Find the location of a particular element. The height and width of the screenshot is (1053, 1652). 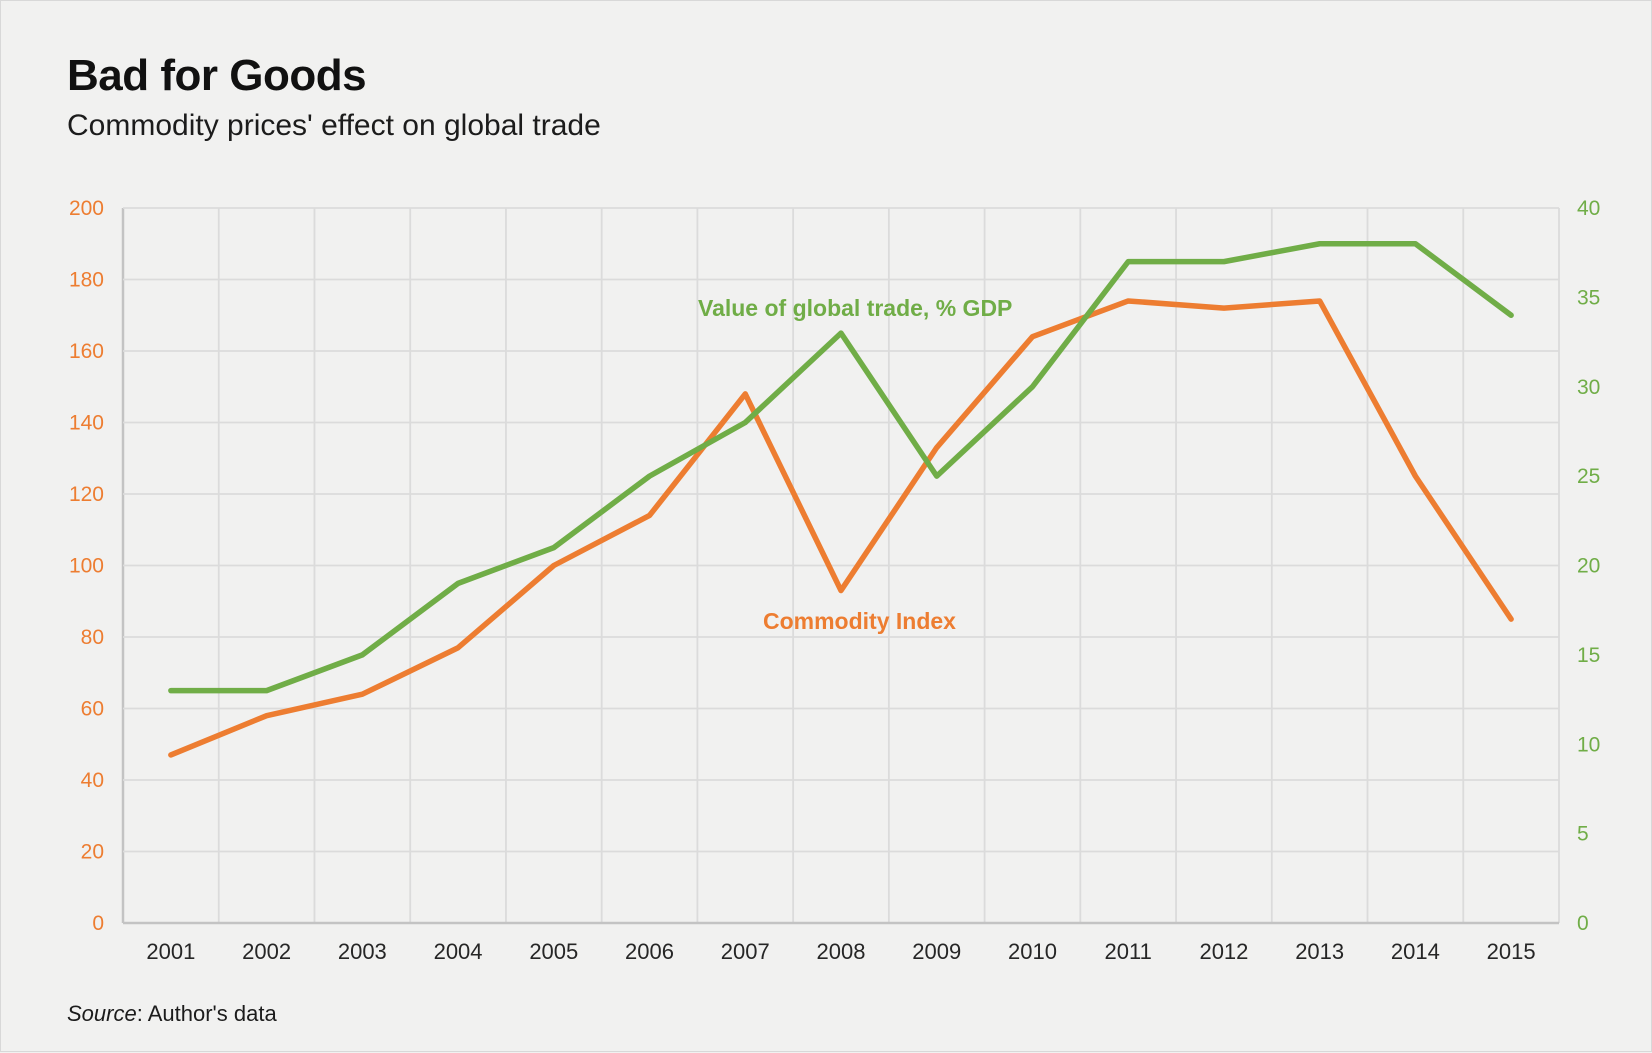

y-right-tick-label: 40 is located at coordinates (1588, 208).